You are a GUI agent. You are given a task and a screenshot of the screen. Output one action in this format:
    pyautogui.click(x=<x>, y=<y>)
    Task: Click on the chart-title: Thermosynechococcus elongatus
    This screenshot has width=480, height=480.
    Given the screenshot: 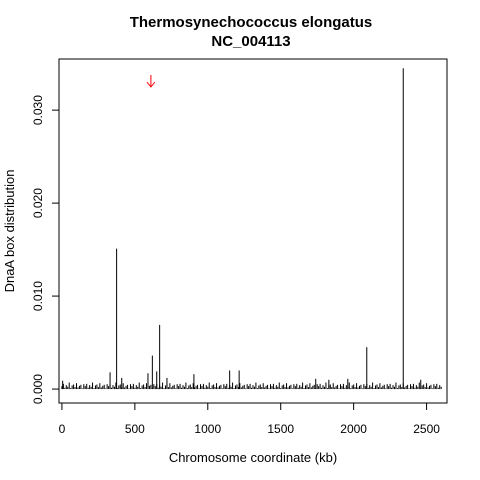 What is the action you would take?
    pyautogui.click(x=251, y=22)
    